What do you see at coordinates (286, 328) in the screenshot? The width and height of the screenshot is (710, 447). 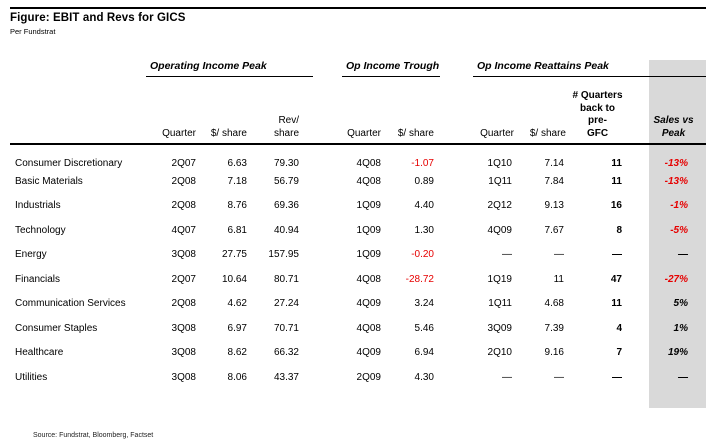 I see `peak-rev-cell: 70.71` at bounding box center [286, 328].